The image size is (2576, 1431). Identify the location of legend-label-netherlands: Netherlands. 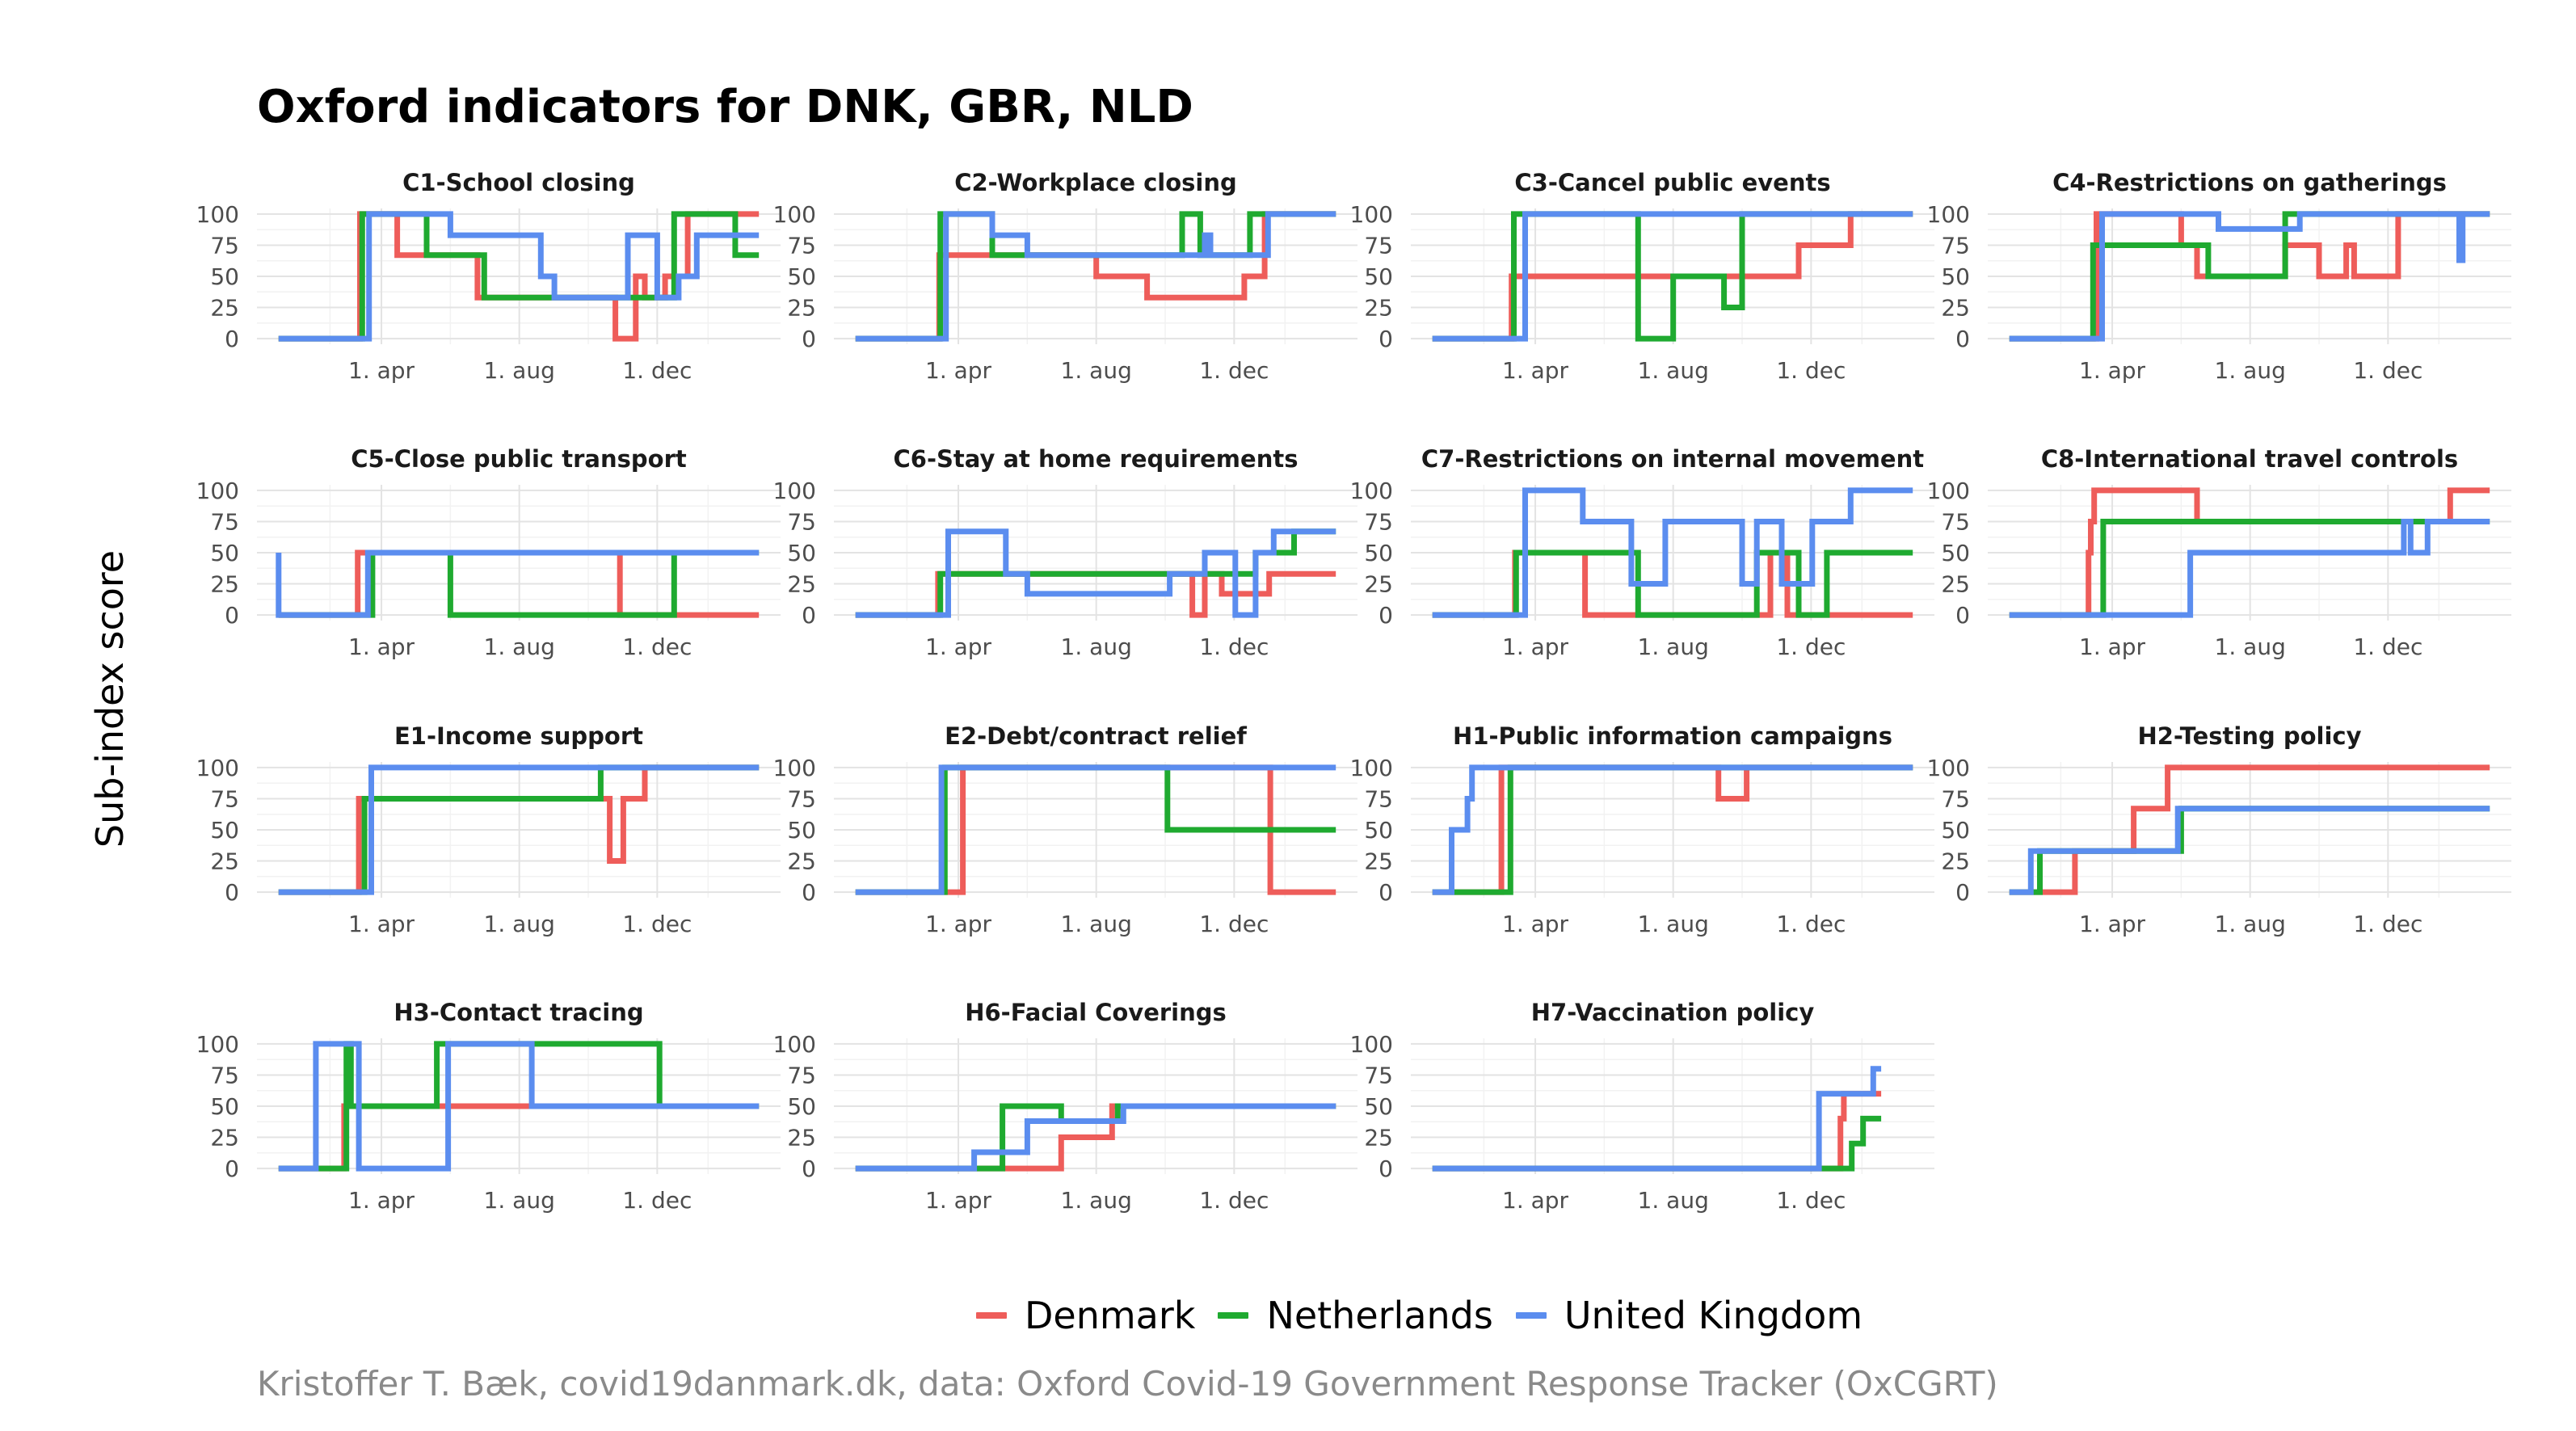
(1379, 1315).